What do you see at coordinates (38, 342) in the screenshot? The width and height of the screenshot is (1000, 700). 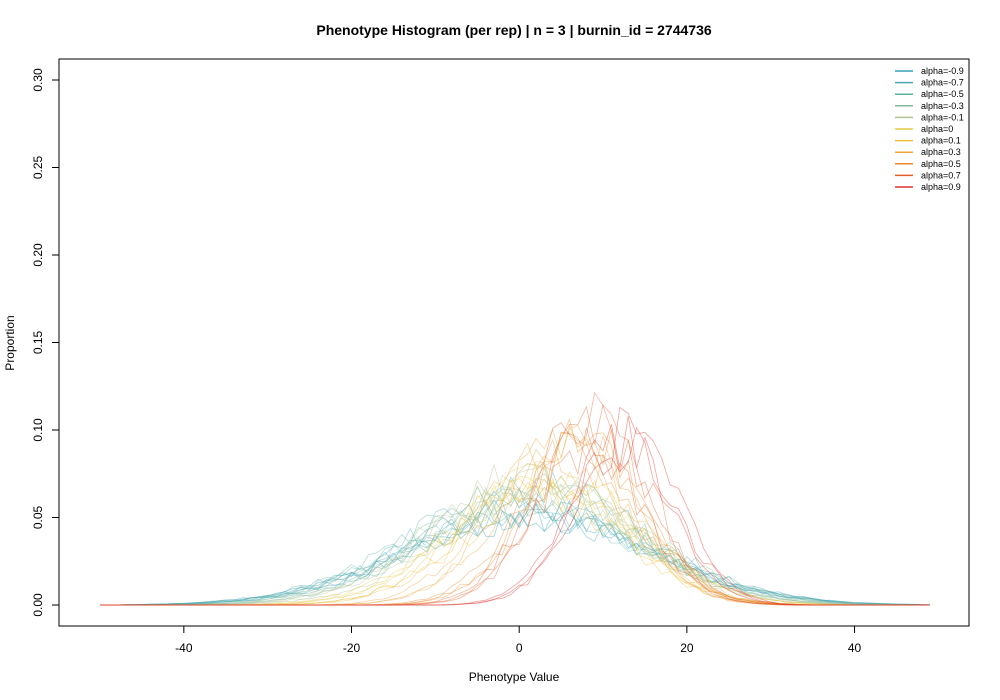 I see `y-tick-label: 0.15` at bounding box center [38, 342].